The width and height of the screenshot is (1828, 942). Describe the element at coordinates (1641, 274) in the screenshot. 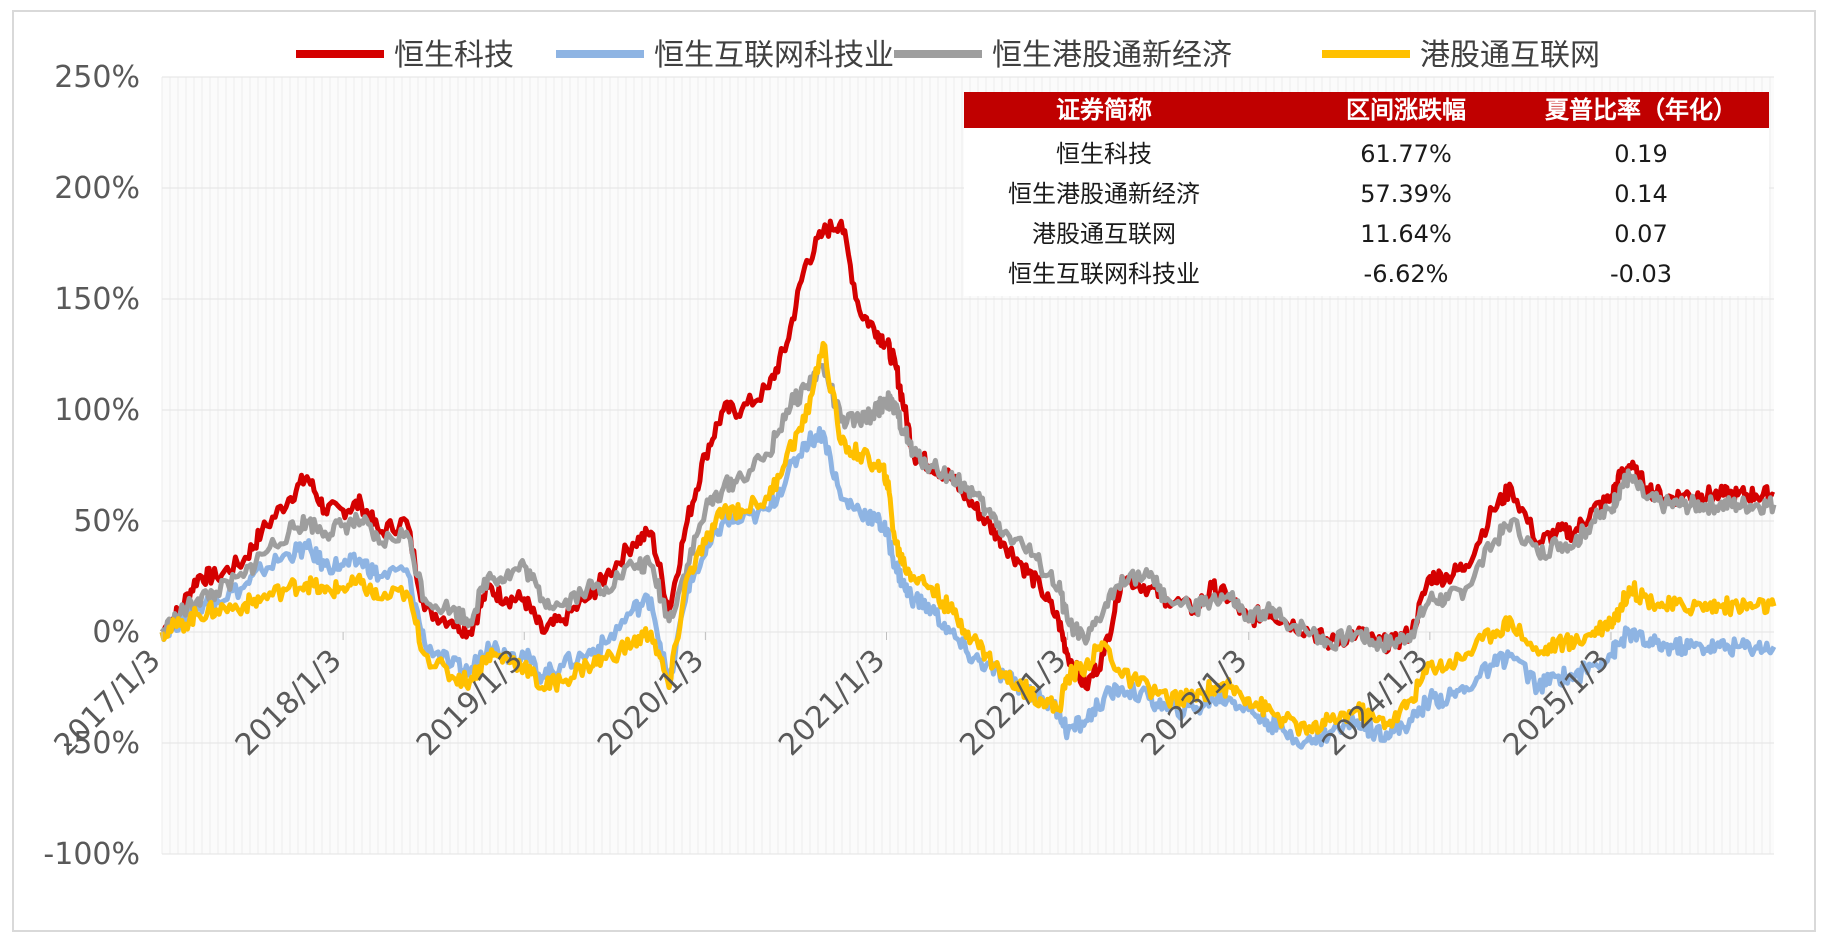

I see `table-cell: -0.03` at that location.